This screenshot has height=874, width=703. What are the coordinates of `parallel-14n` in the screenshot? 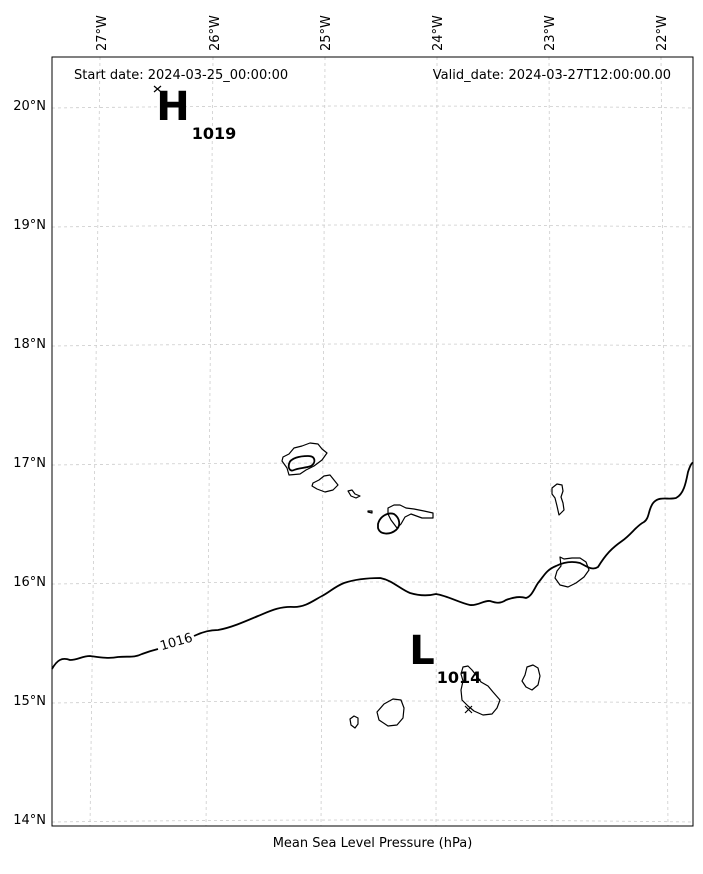 It's located at (372, 821).